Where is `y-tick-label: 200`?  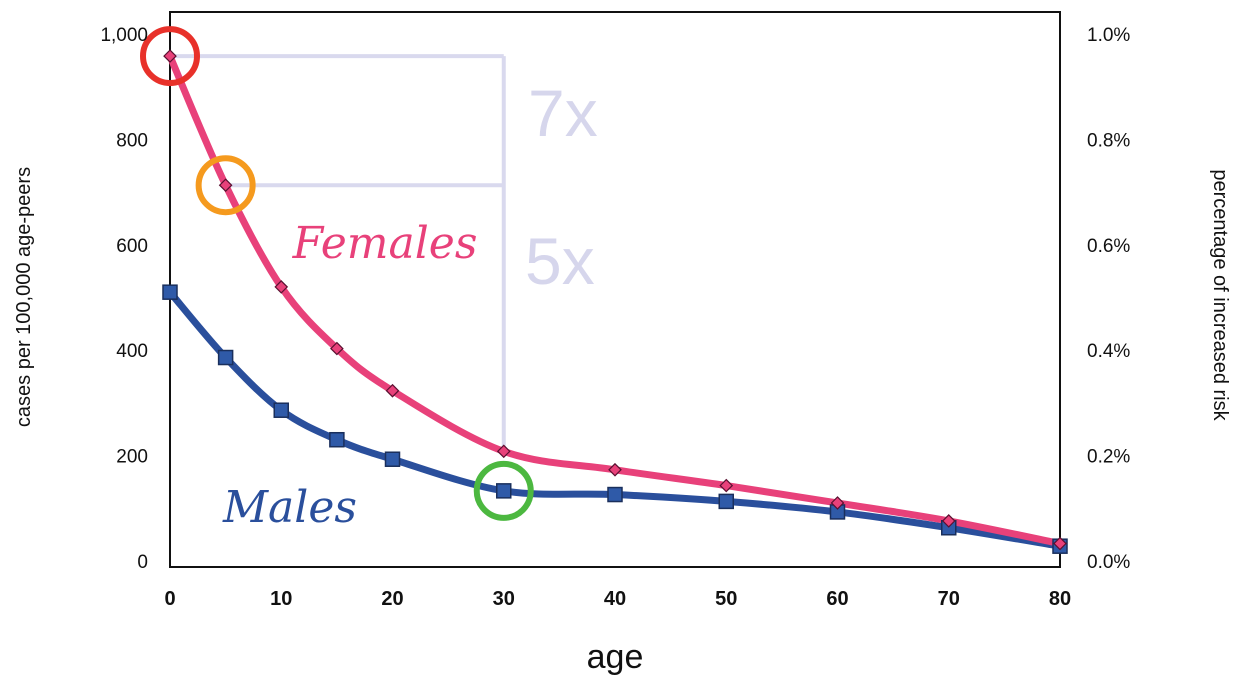 y-tick-label: 200 is located at coordinates (132, 457).